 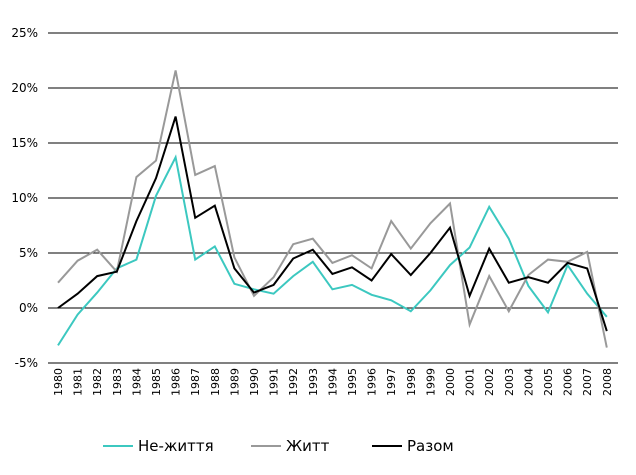 I want to click on x-tick-label: 2007, so click(x=587, y=382).